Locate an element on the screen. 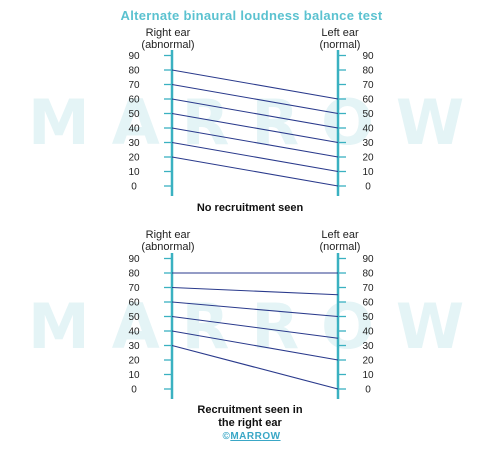  bottom-caption: Recruitment seen in the right ear is located at coordinates (250, 417).